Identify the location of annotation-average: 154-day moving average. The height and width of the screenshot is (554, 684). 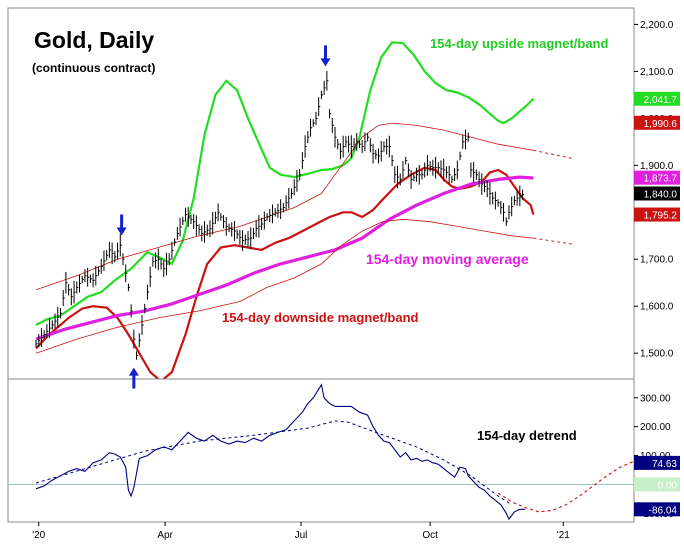
(447, 259).